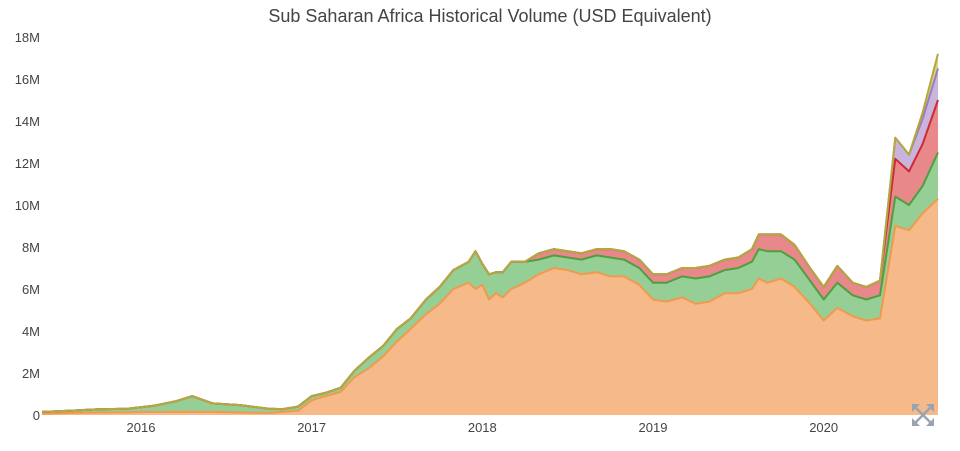  I want to click on x-axis-ticks: 2016 2017 2018 2019 2020, so click(483, 427).